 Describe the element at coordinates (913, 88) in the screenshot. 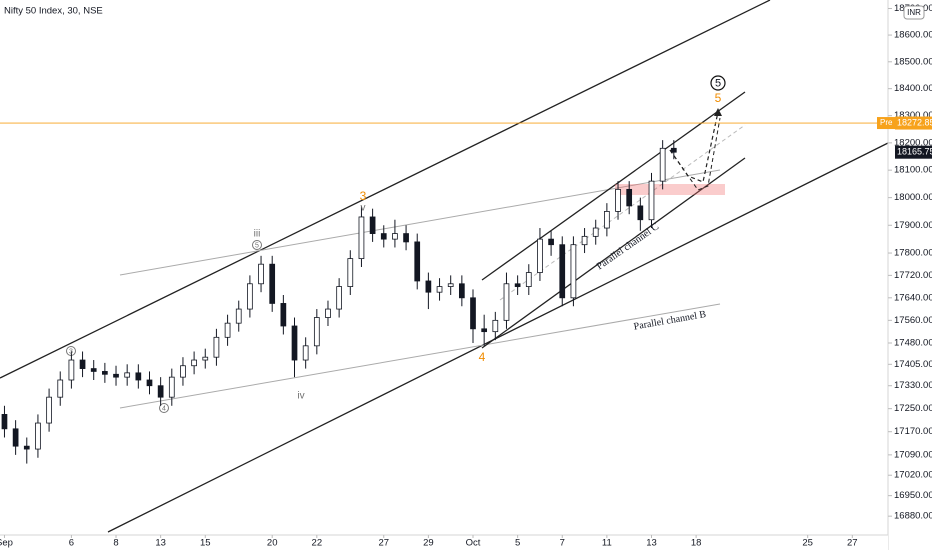

I see `y-tick-label: 18400.00` at that location.